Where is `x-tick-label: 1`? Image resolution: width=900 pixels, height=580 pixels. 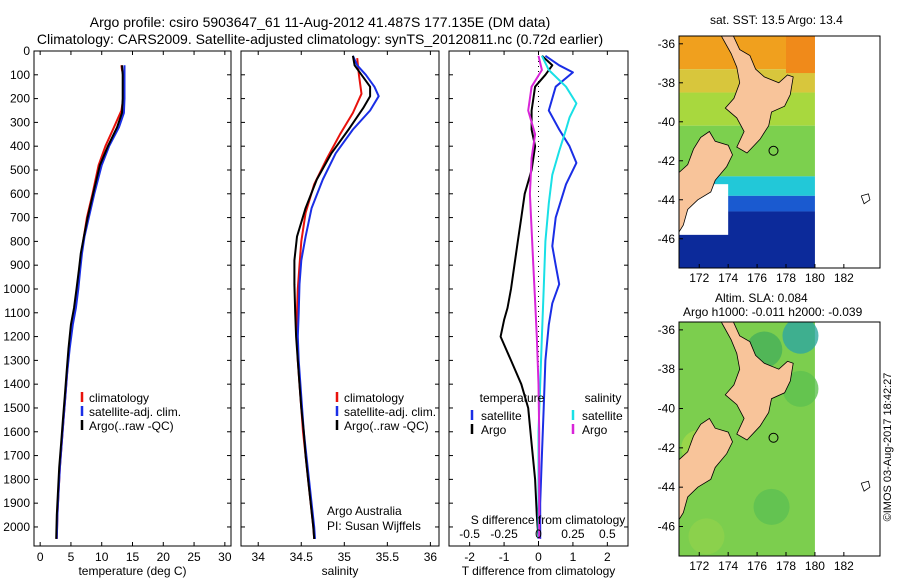 x-tick-label: 1 is located at coordinates (573, 557).